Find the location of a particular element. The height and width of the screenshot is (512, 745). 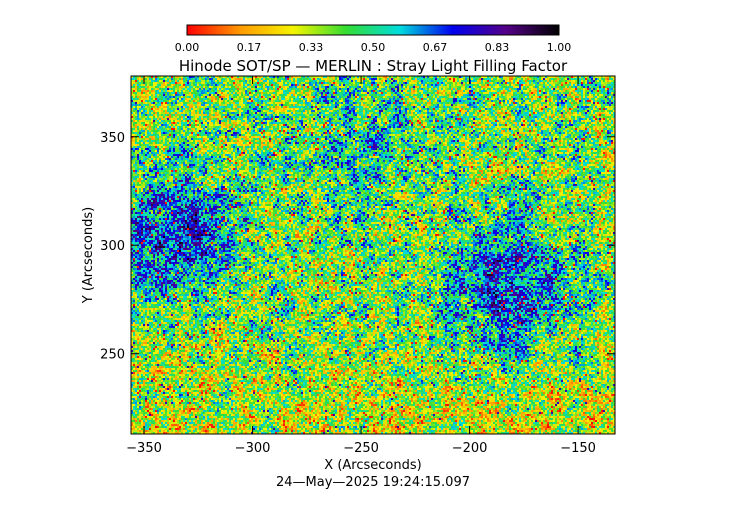

colorbar-tick-label: 0.17 is located at coordinates (249, 47).